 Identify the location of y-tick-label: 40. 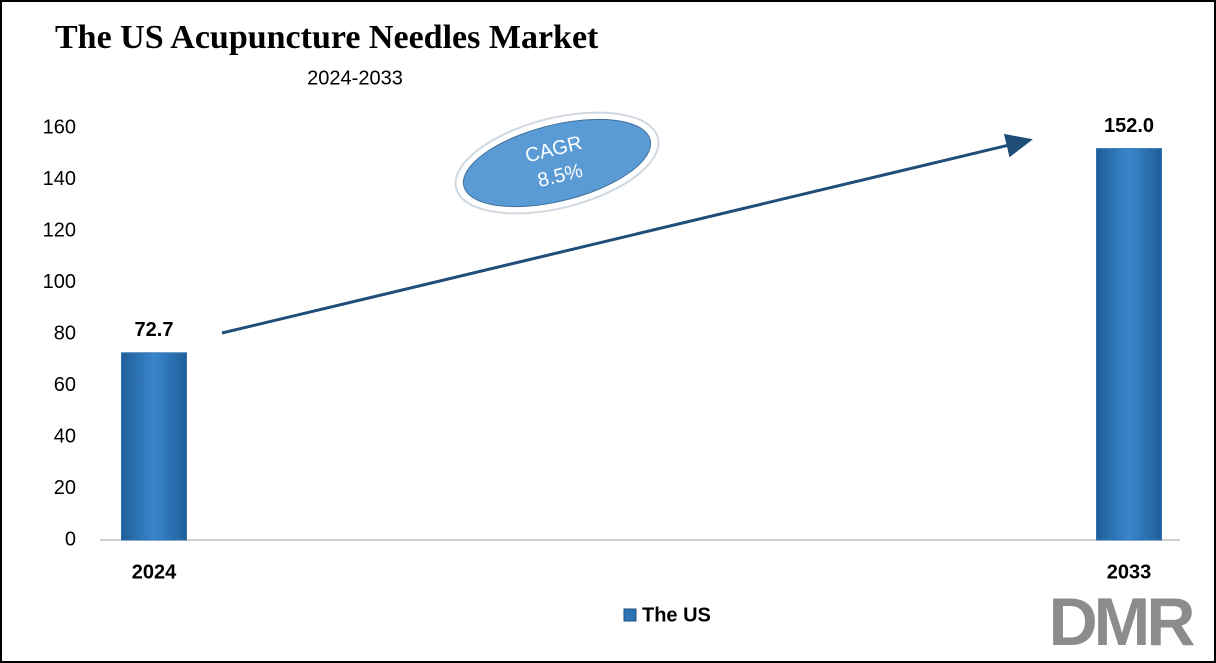
(65, 436).